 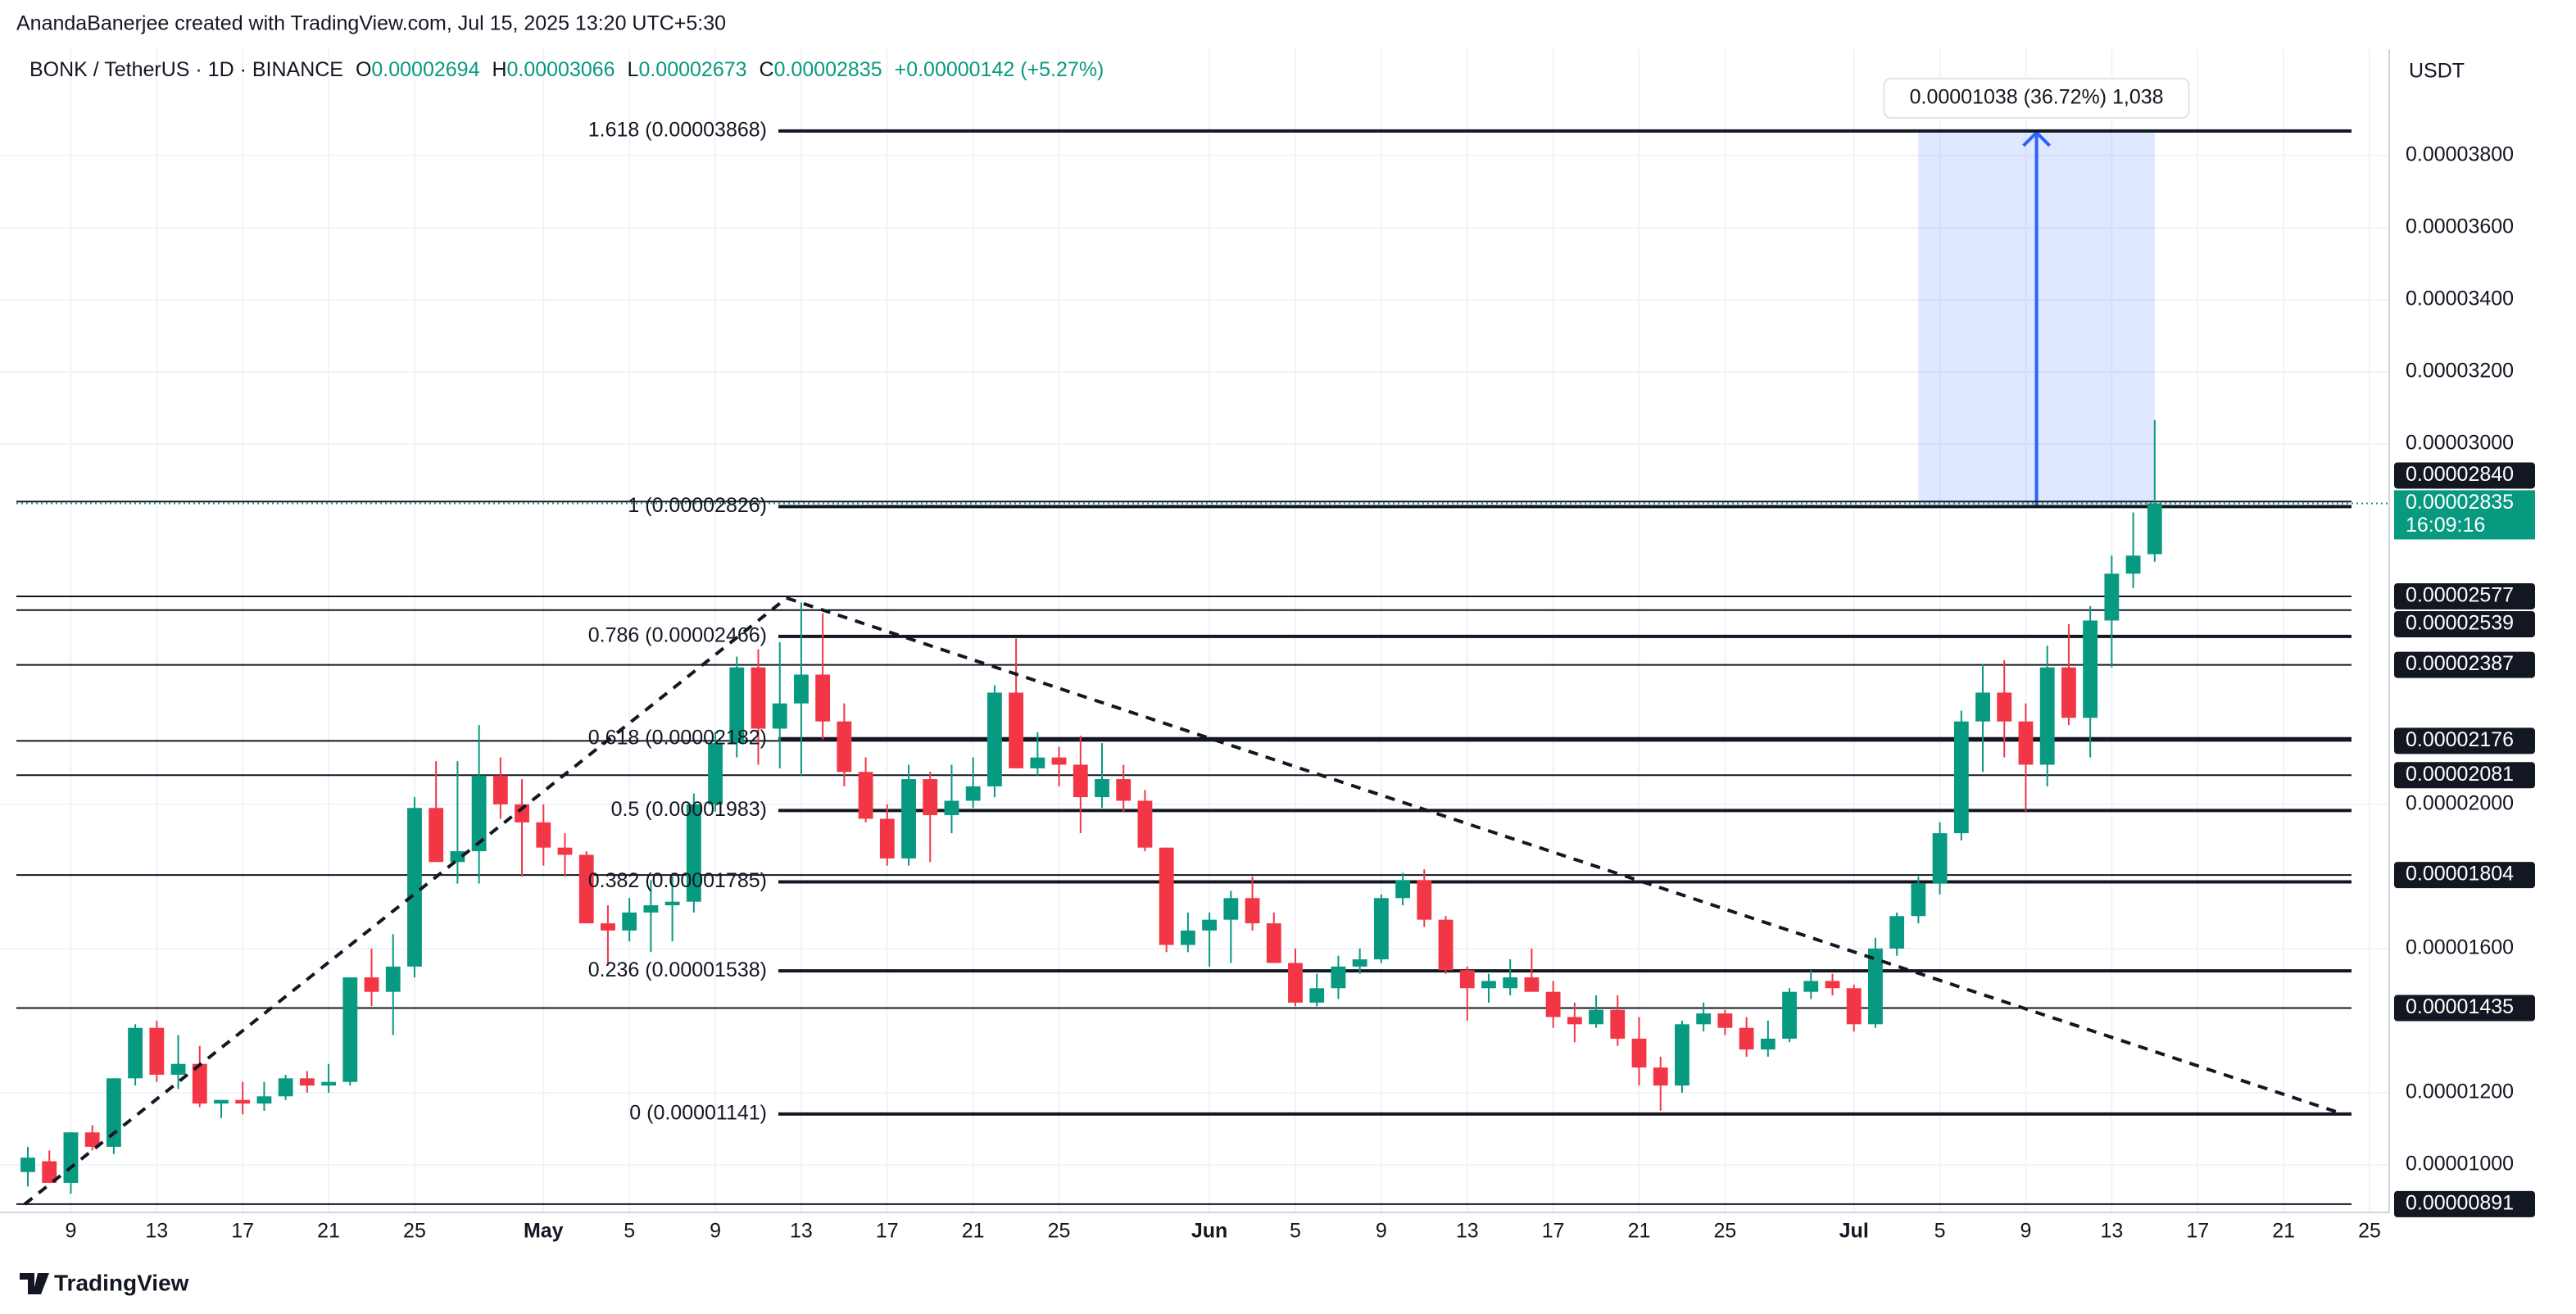 What do you see at coordinates (2460, 802) in the screenshot?
I see `y-tick-label: 0.00002000` at bounding box center [2460, 802].